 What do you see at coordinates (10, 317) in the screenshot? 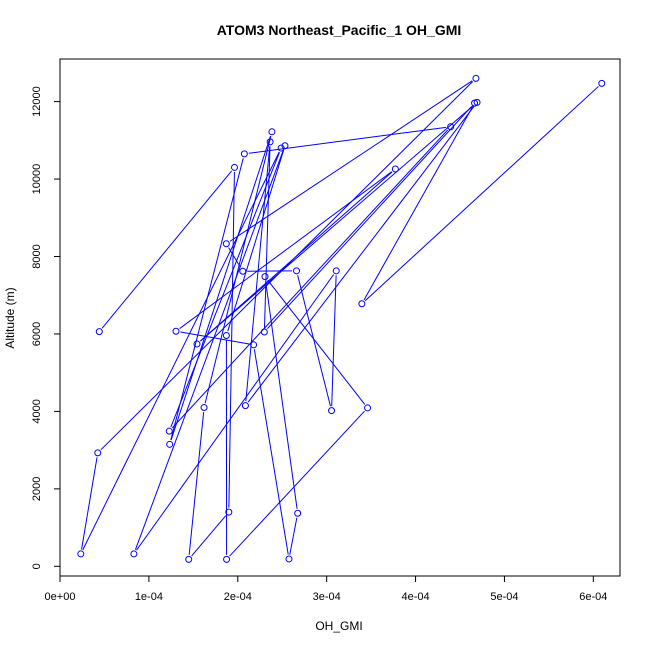
I see `y-axis-label: Altitude (m)` at bounding box center [10, 317].